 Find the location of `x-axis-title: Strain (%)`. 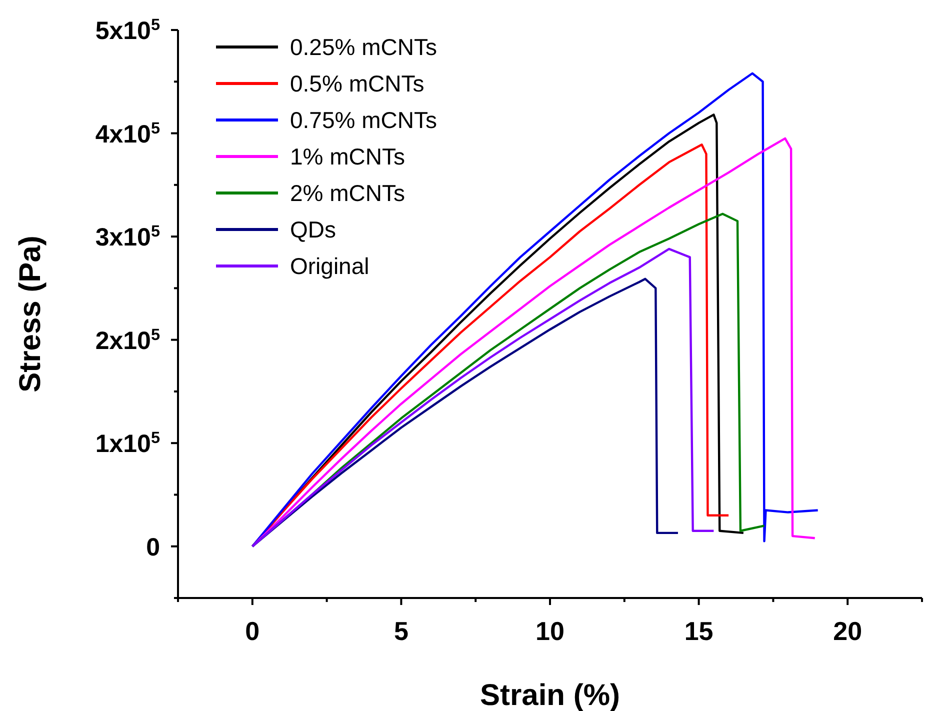

x-axis-title: Strain (%) is located at coordinates (550, 695).